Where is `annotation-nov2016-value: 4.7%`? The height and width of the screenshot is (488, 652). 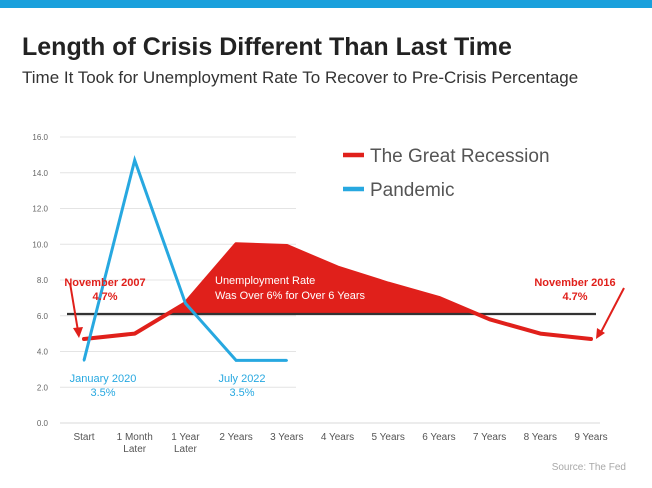 annotation-nov2016-value: 4.7% is located at coordinates (574, 297).